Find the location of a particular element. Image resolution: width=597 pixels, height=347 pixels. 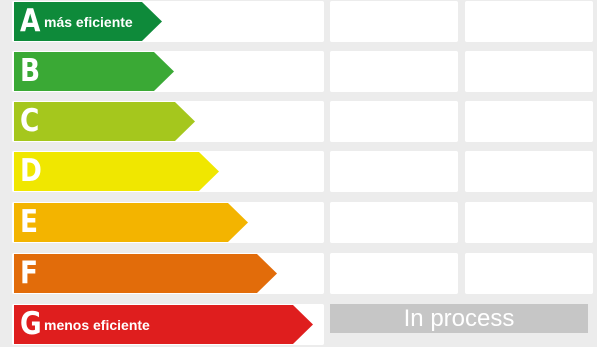

rating-arrow-c: C is located at coordinates (104, 121).